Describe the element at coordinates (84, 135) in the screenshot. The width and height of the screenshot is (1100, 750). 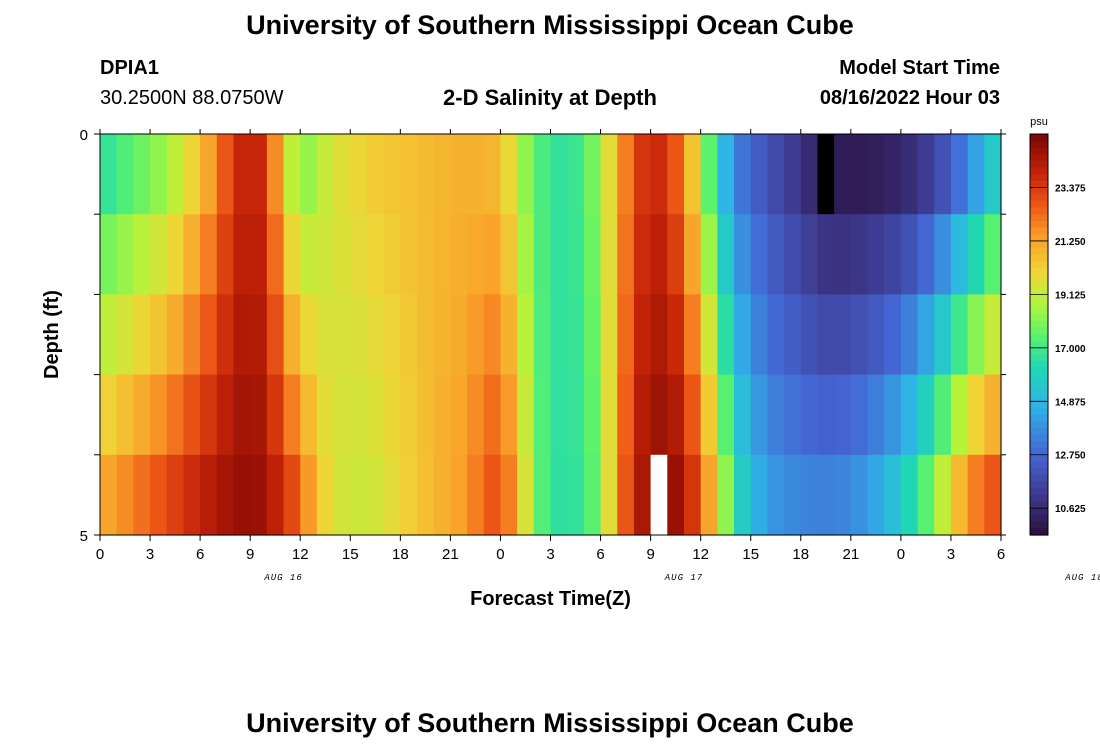
I see `y-tick-label: 0` at that location.